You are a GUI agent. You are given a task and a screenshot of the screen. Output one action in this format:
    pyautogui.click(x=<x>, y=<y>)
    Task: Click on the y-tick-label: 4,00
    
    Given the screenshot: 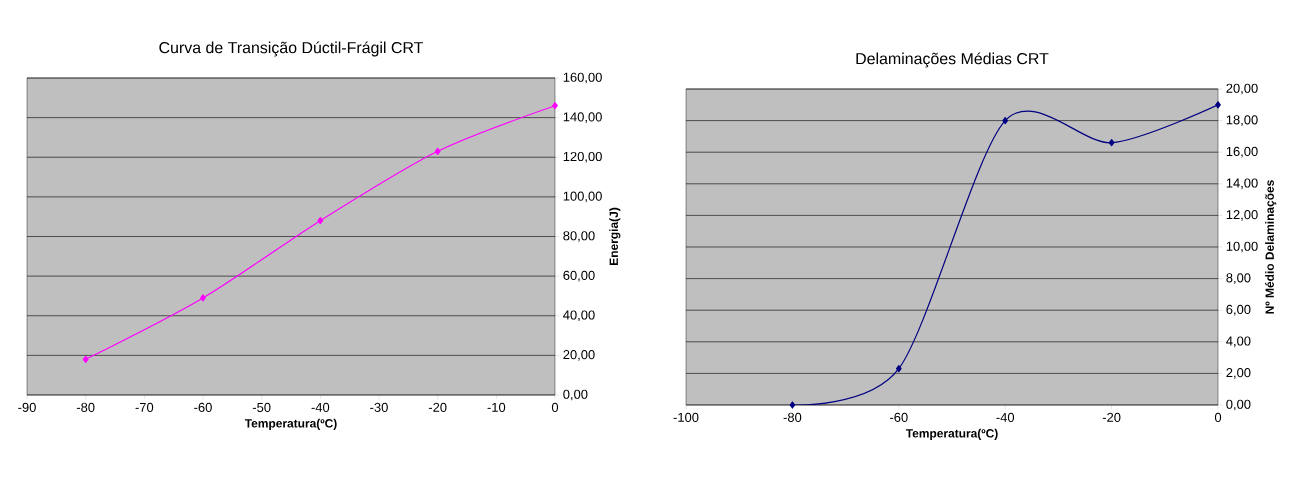 What is the action you would take?
    pyautogui.click(x=1238, y=342)
    